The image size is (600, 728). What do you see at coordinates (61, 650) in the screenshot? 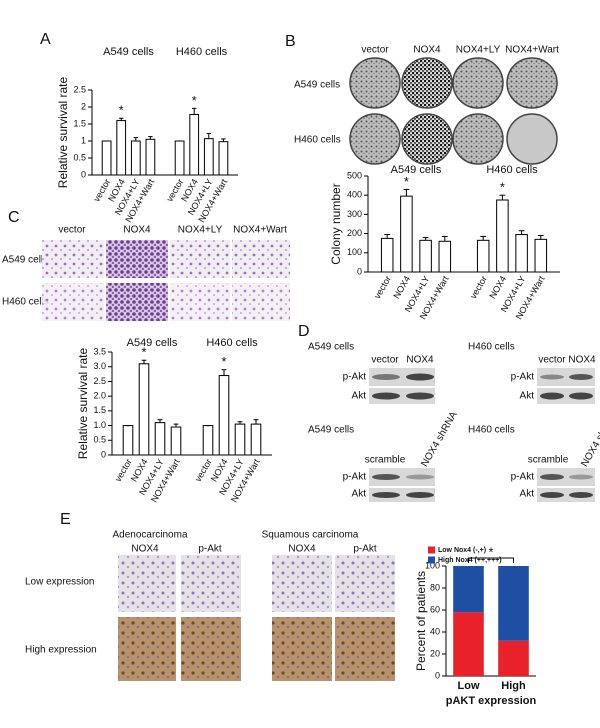
I see `row-label: High expression` at bounding box center [61, 650].